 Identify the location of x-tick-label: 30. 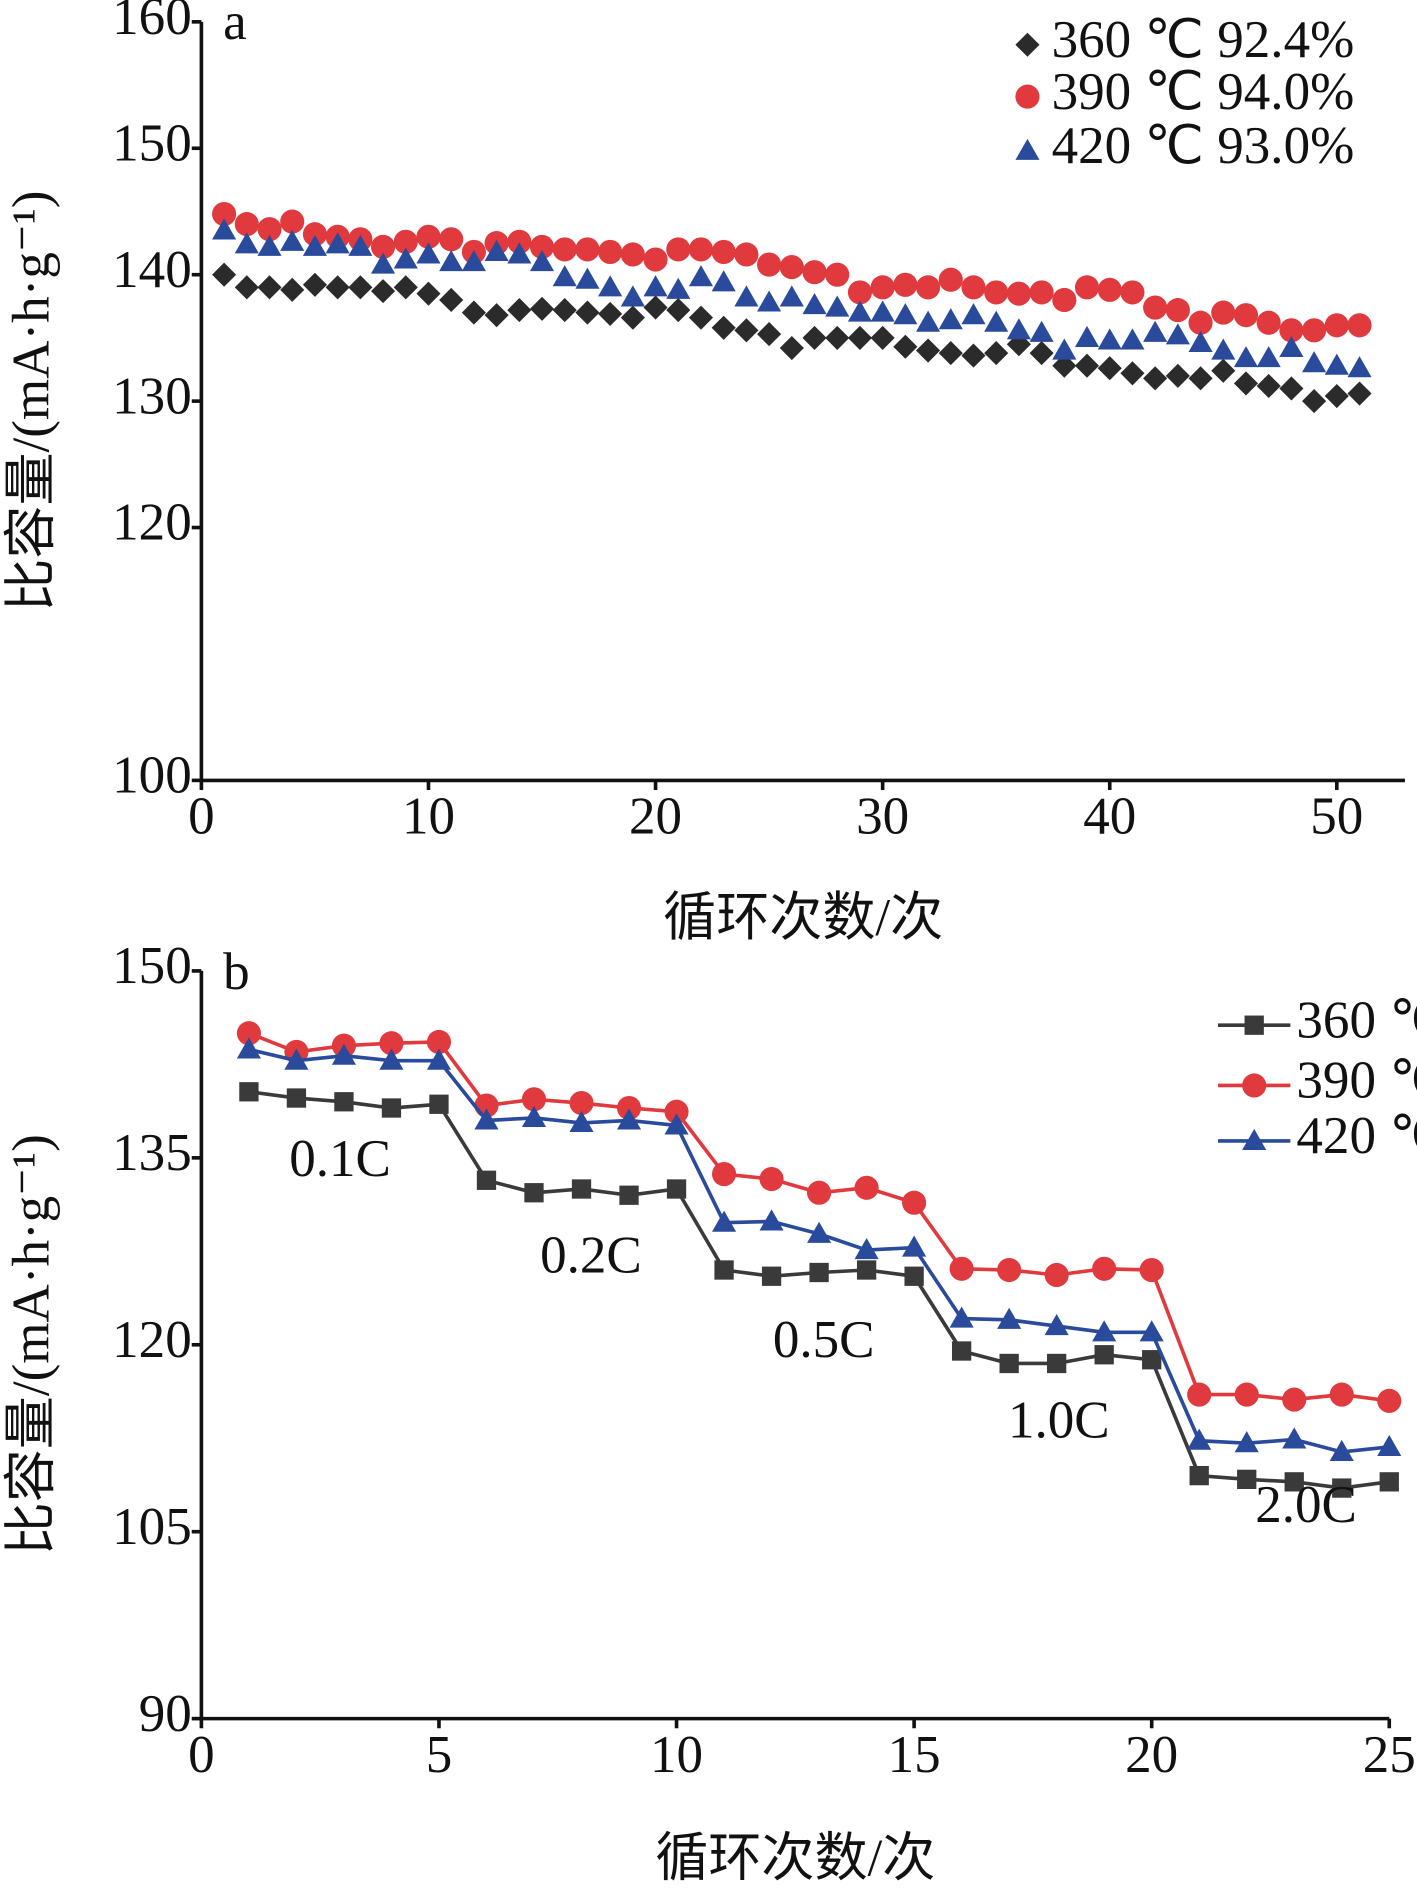
(882, 817).